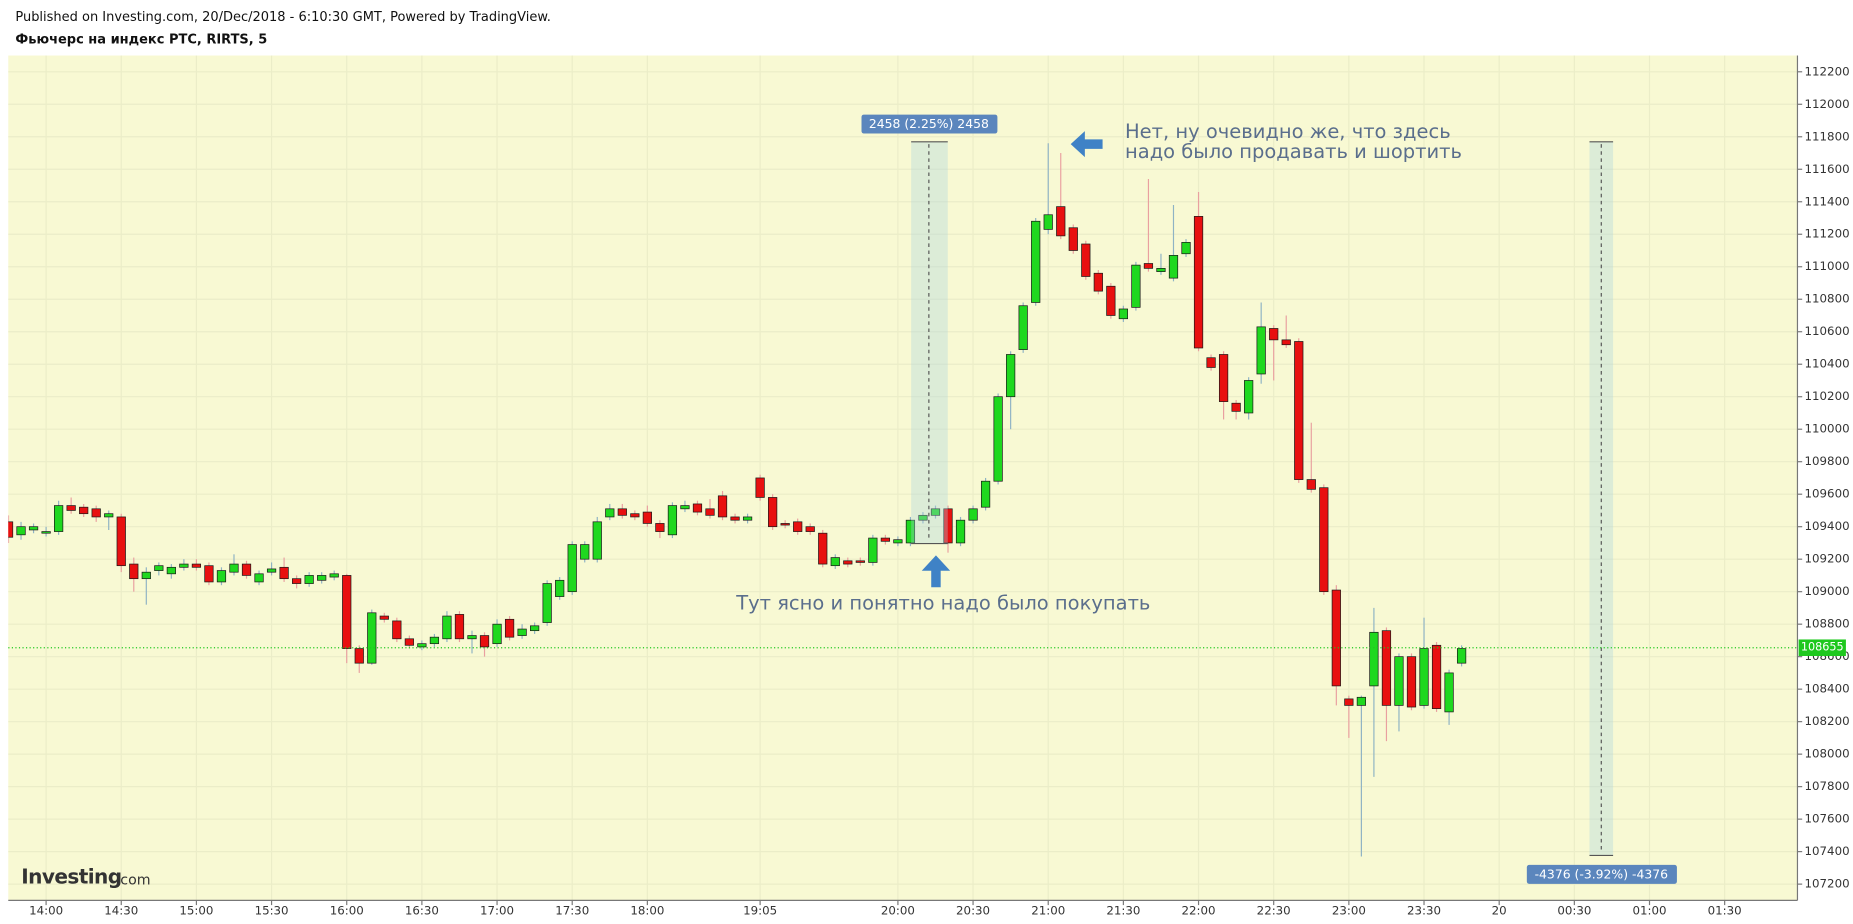  What do you see at coordinates (1827, 591) in the screenshot?
I see `y-tick-label: 109000` at bounding box center [1827, 591].